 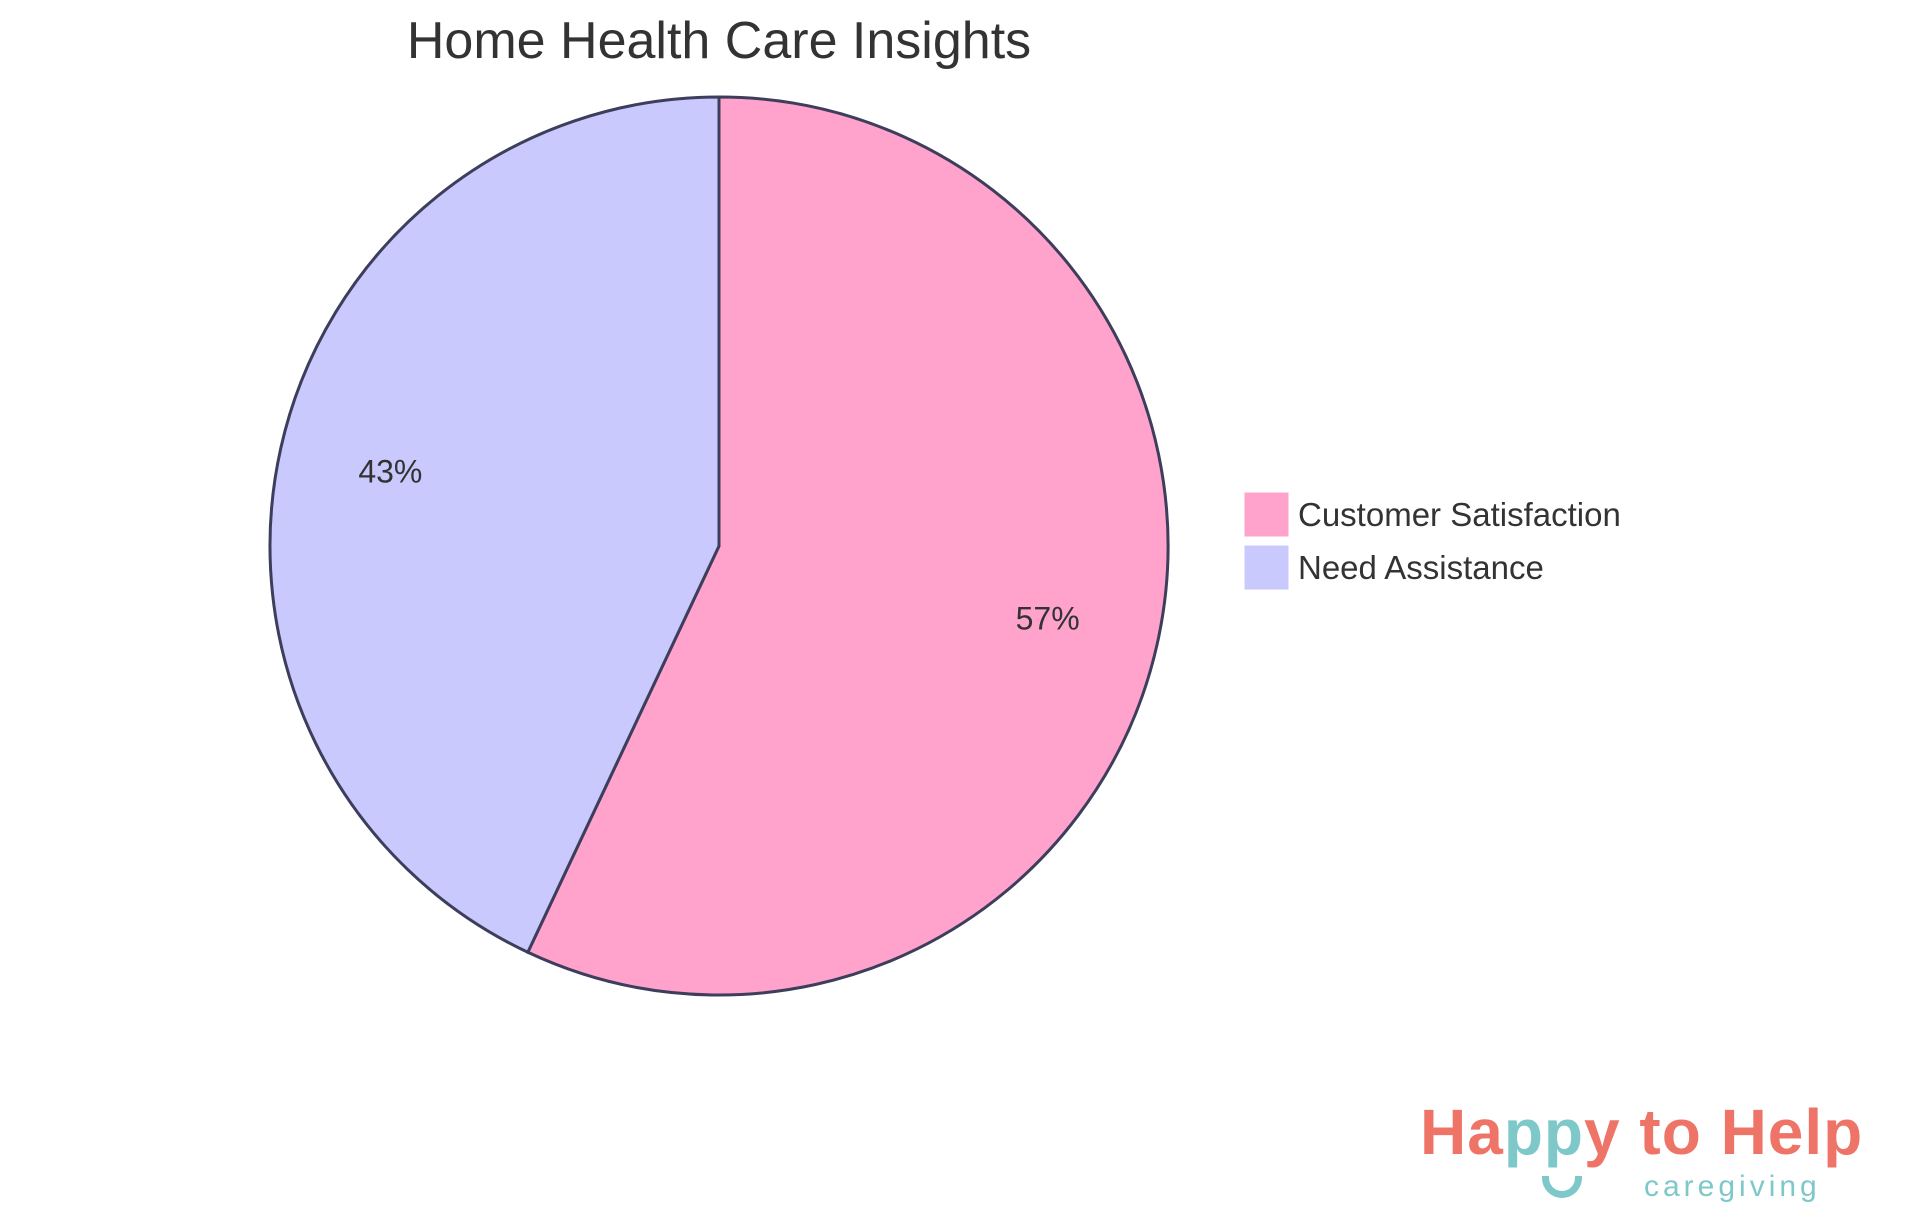 What do you see at coordinates (719, 41) in the screenshot?
I see `chart-title: Home Health Care Insights` at bounding box center [719, 41].